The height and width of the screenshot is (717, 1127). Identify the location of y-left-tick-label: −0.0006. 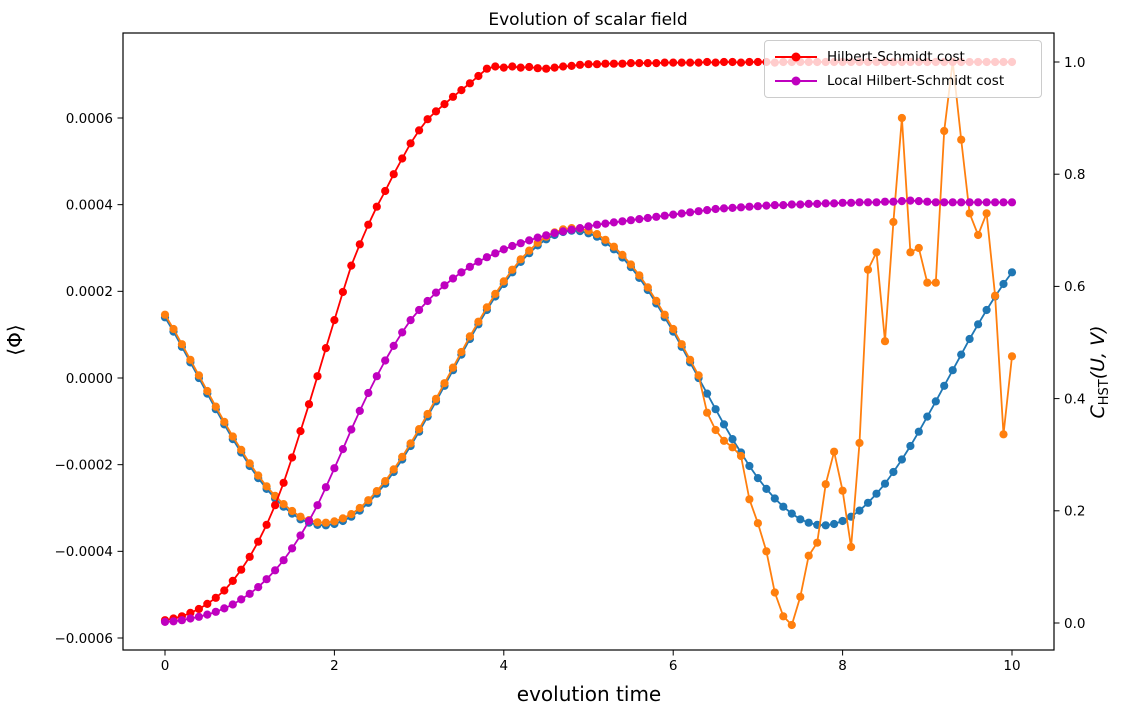
(83, 639).